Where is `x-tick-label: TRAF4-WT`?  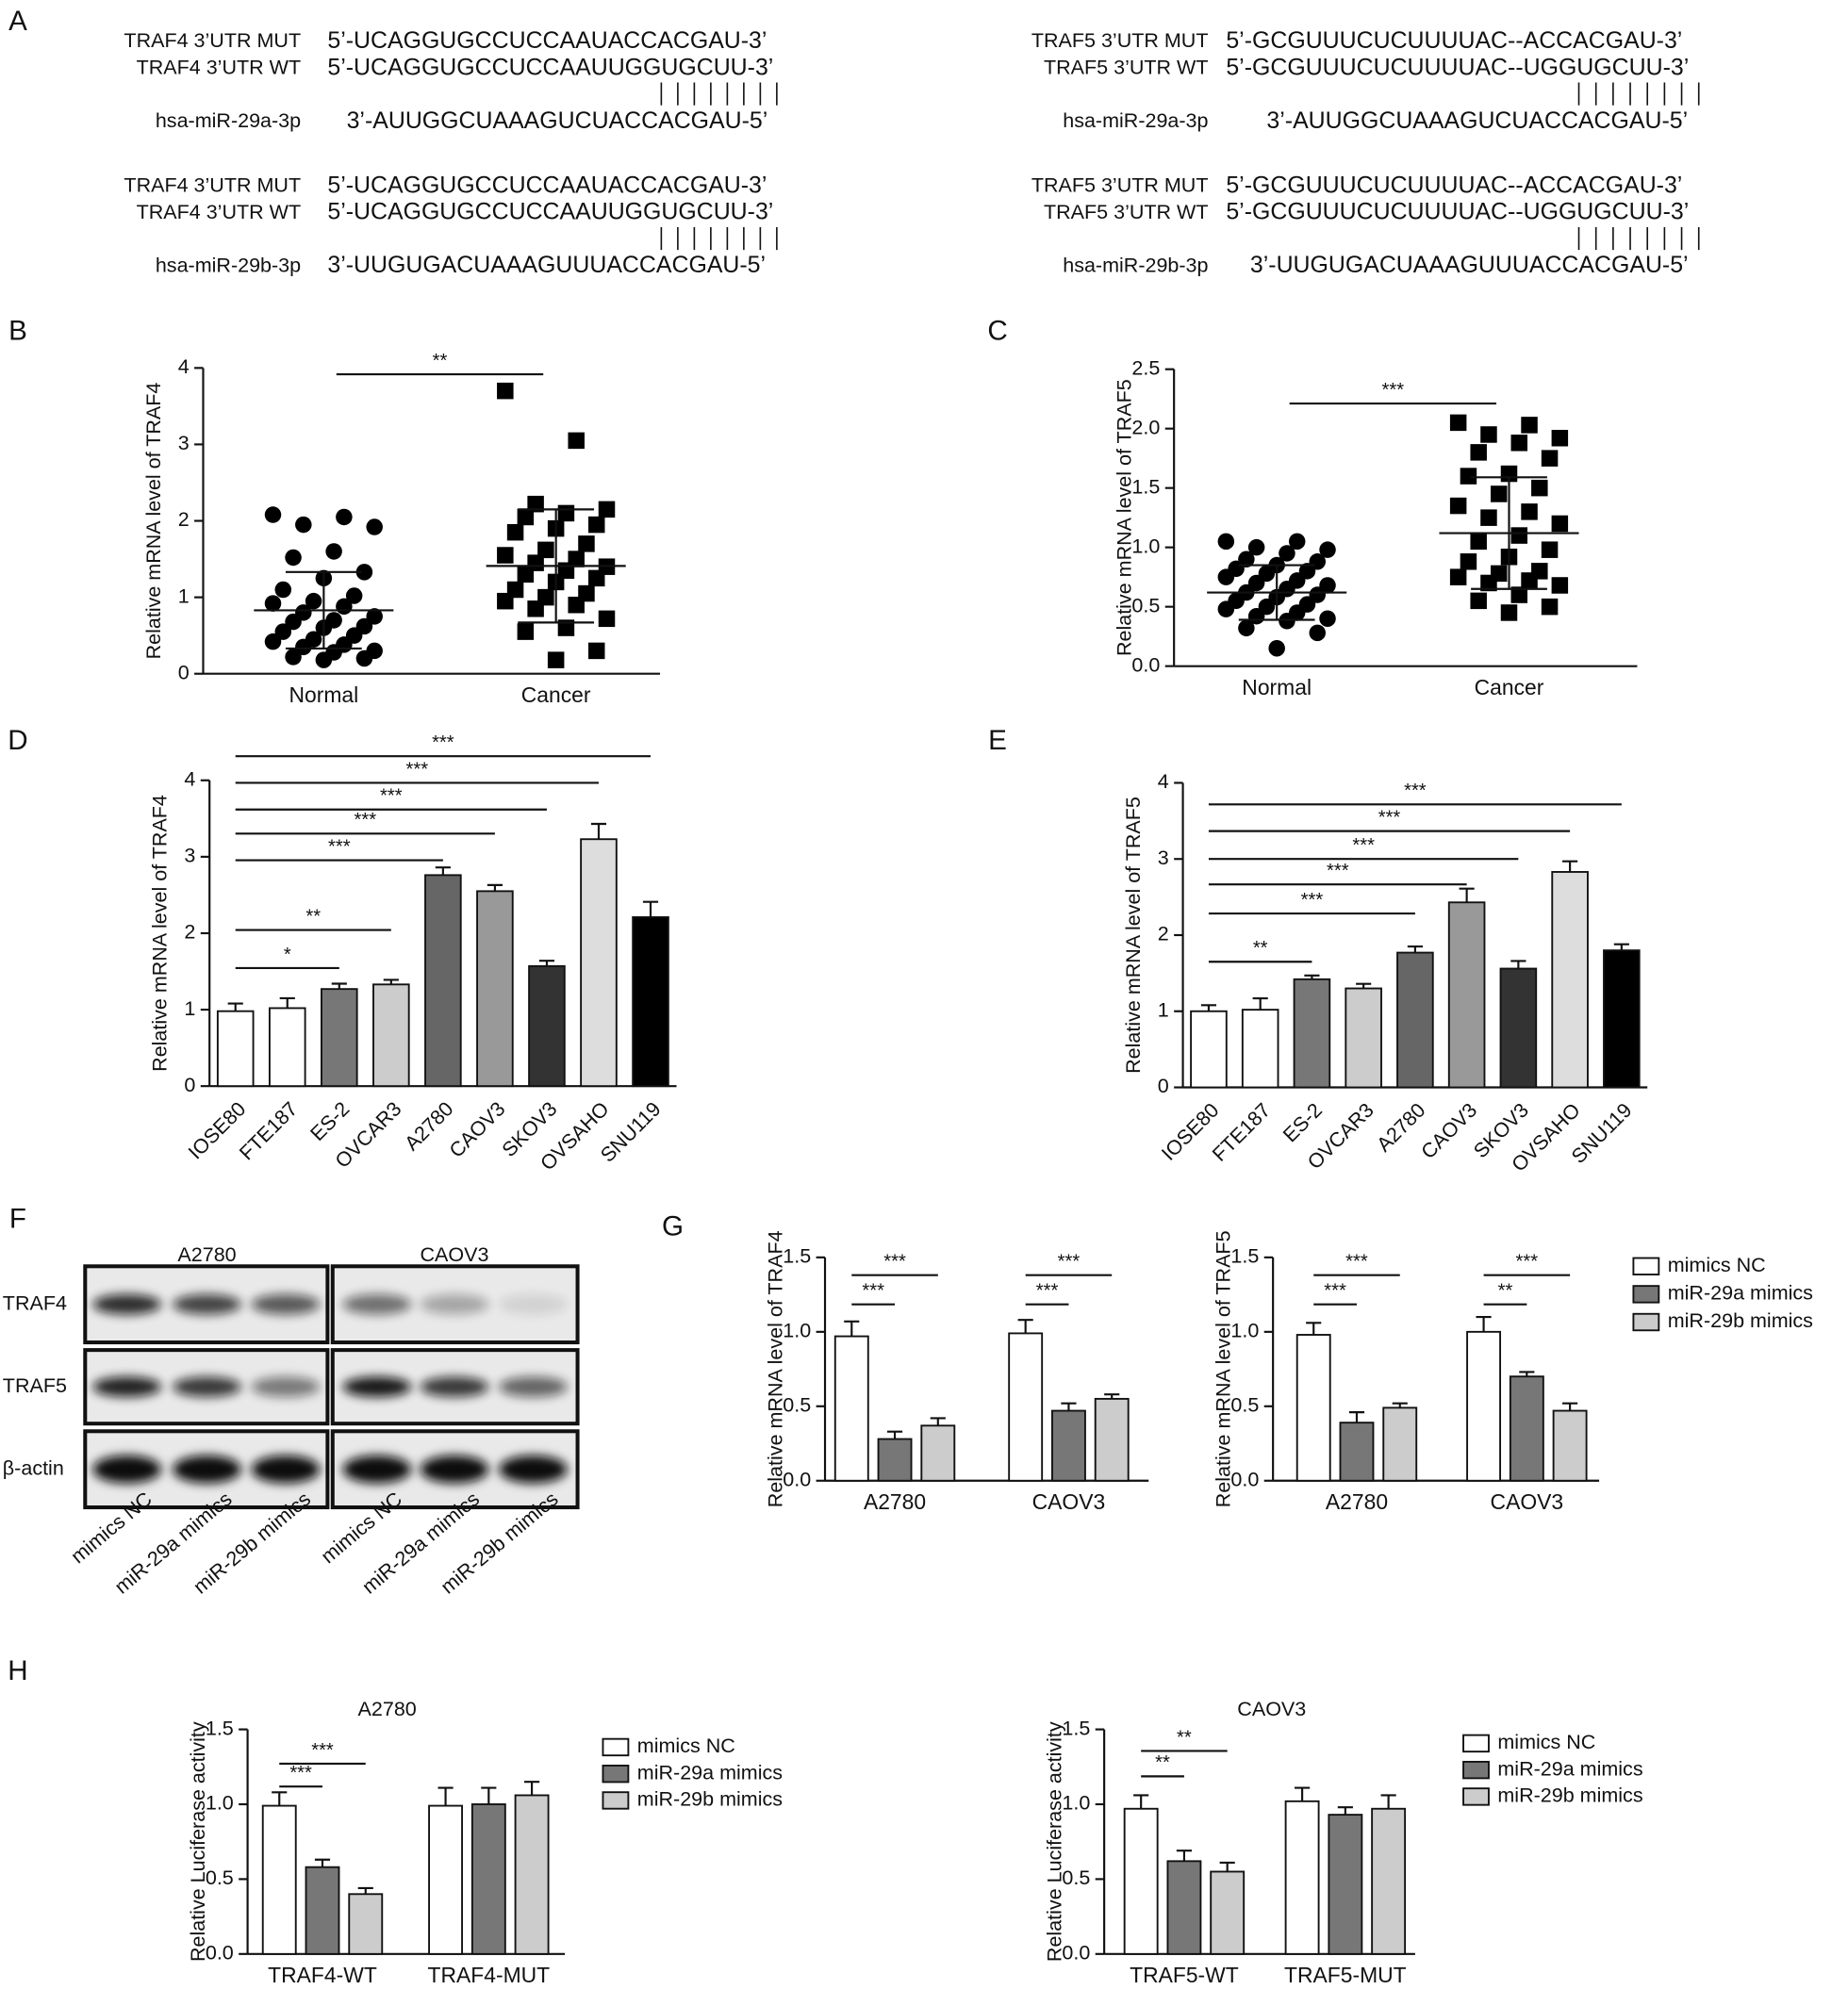
x-tick-label: TRAF4-WT is located at coordinates (322, 1975).